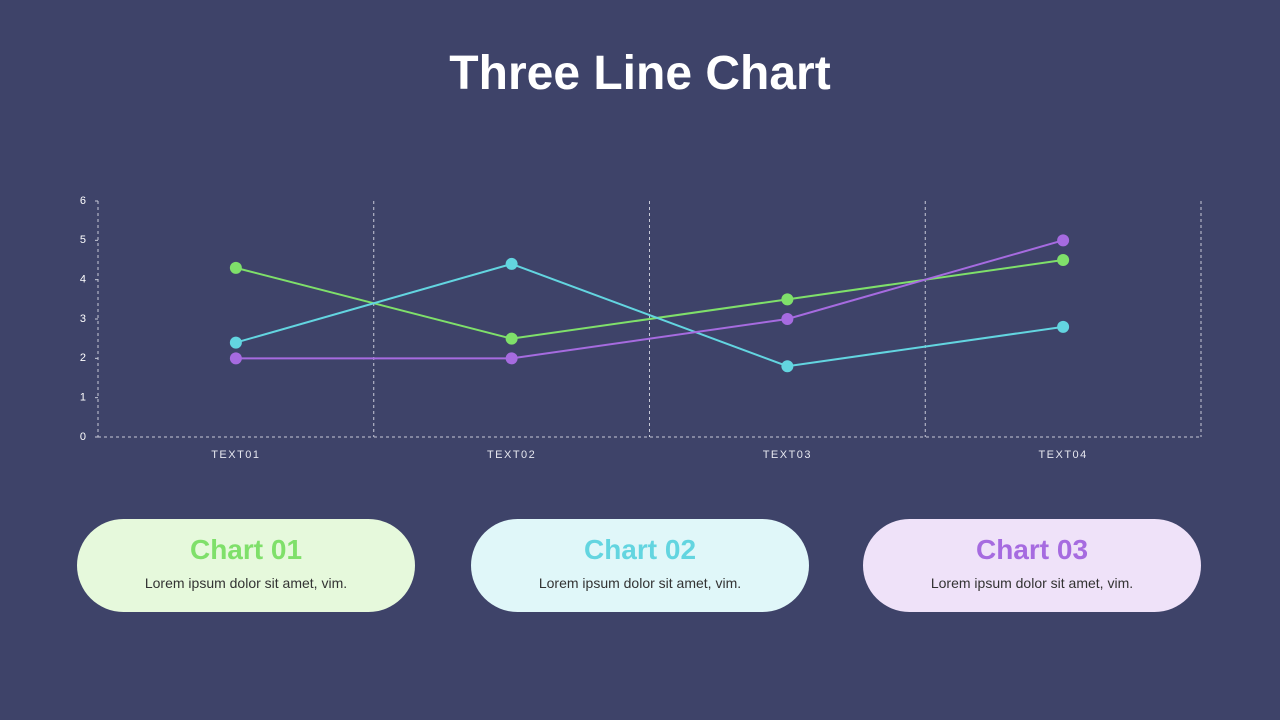 The image size is (1280, 720). Describe the element at coordinates (83, 201) in the screenshot. I see `y-tick-label: 6` at that location.